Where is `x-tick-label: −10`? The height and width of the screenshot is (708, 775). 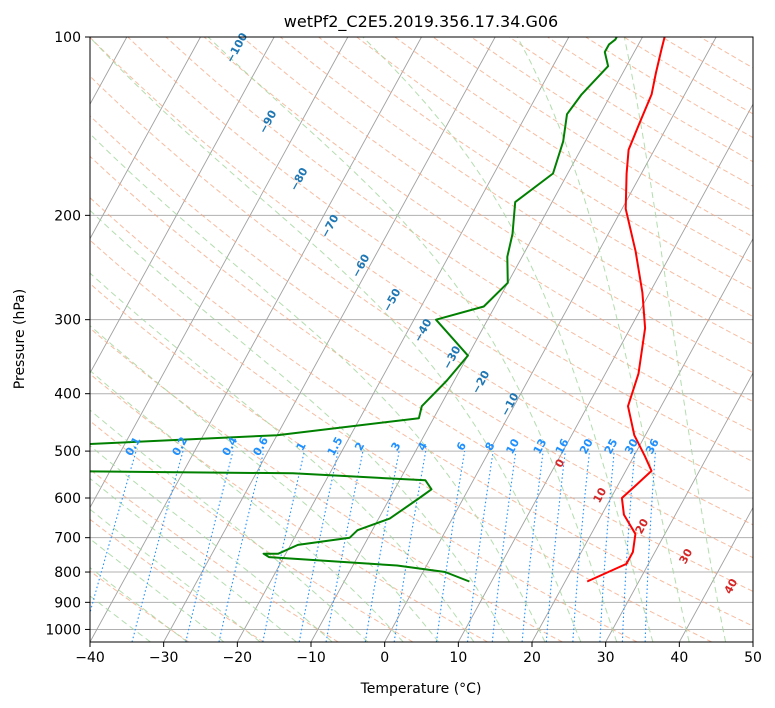
x-tick-label: −10 is located at coordinates (311, 658).